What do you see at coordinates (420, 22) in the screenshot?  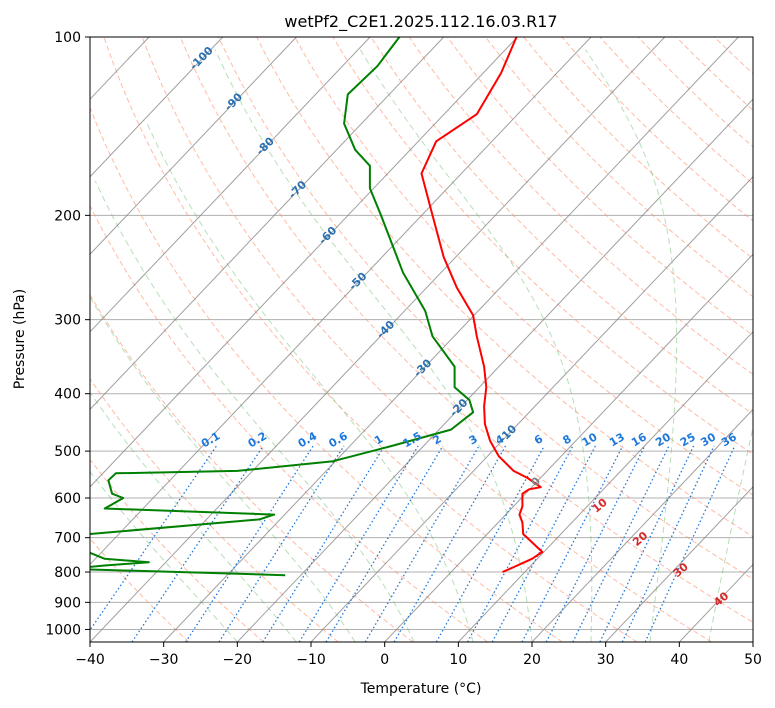 I see `chart-title: wetPf2_C2E1.2025.112.16.03.R17` at bounding box center [420, 22].